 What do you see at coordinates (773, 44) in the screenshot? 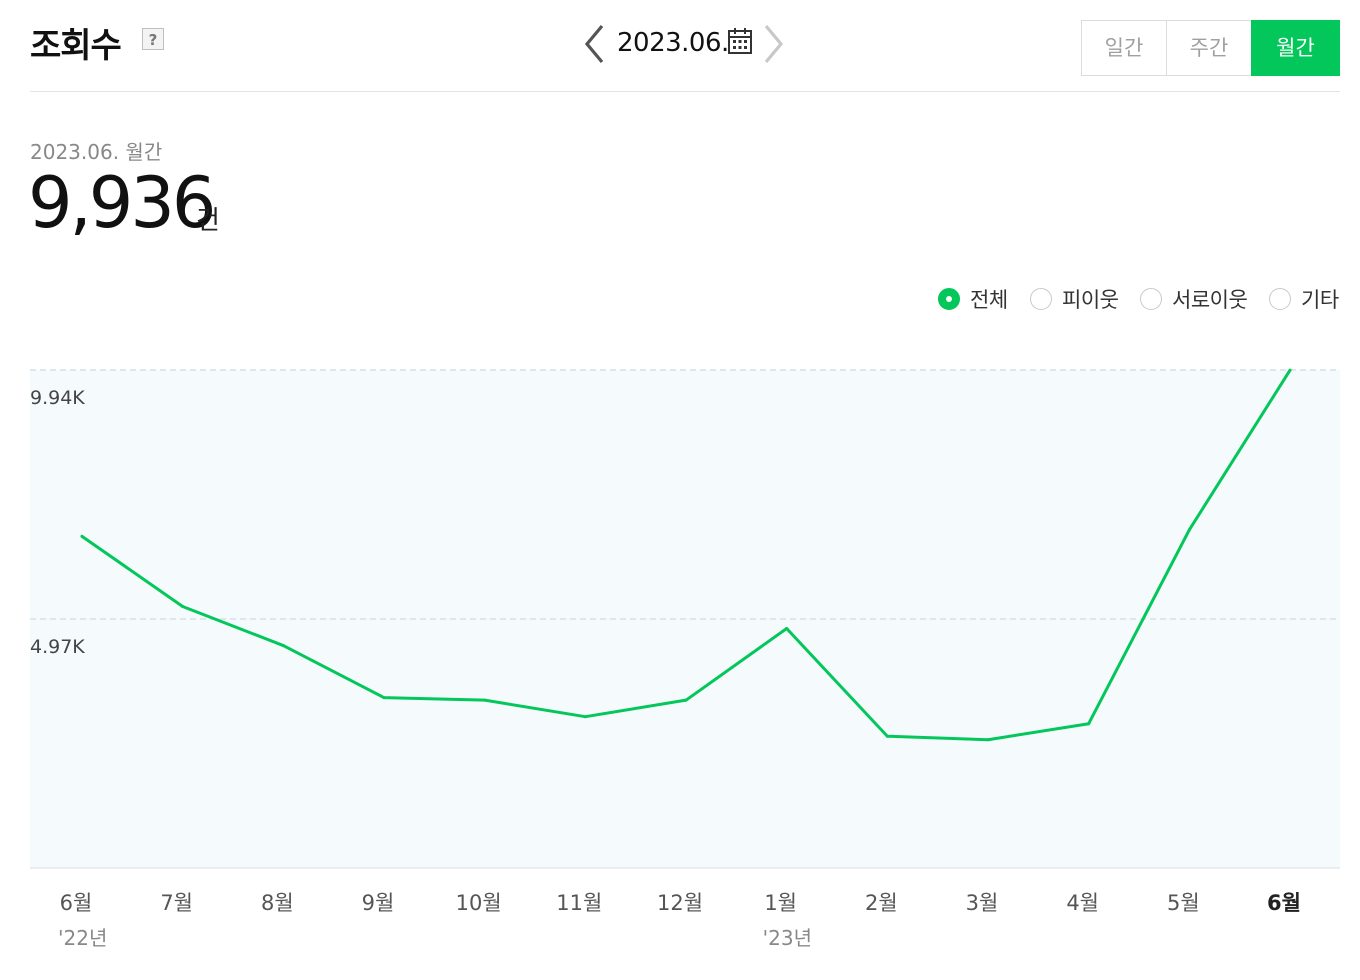
I see `chevron-right-icon` at bounding box center [773, 44].